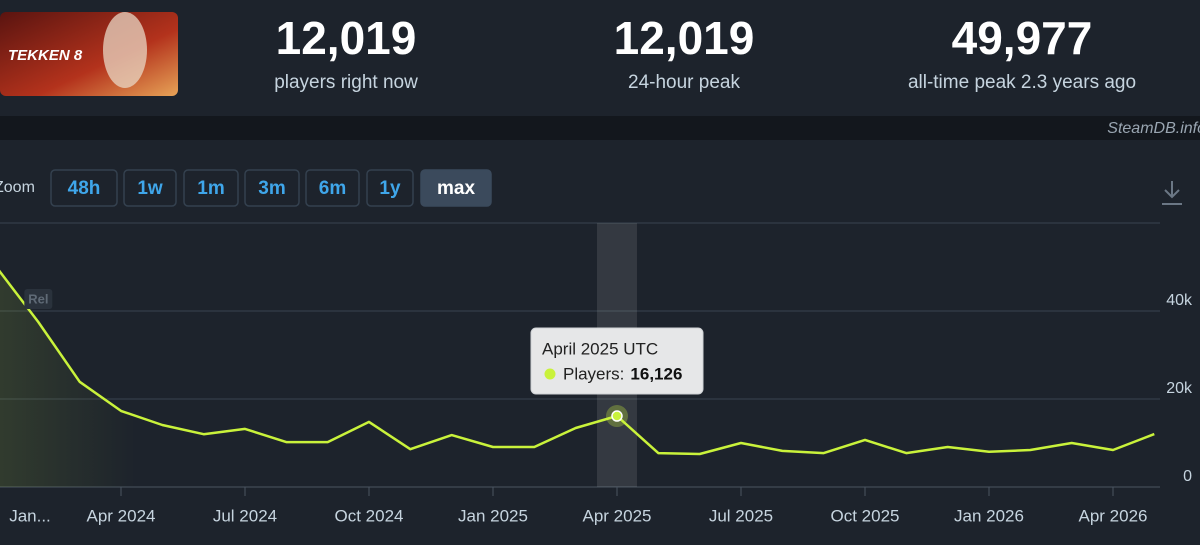  What do you see at coordinates (368, 515) in the screenshot?
I see `x-tick-label: Oct 2024` at bounding box center [368, 515].